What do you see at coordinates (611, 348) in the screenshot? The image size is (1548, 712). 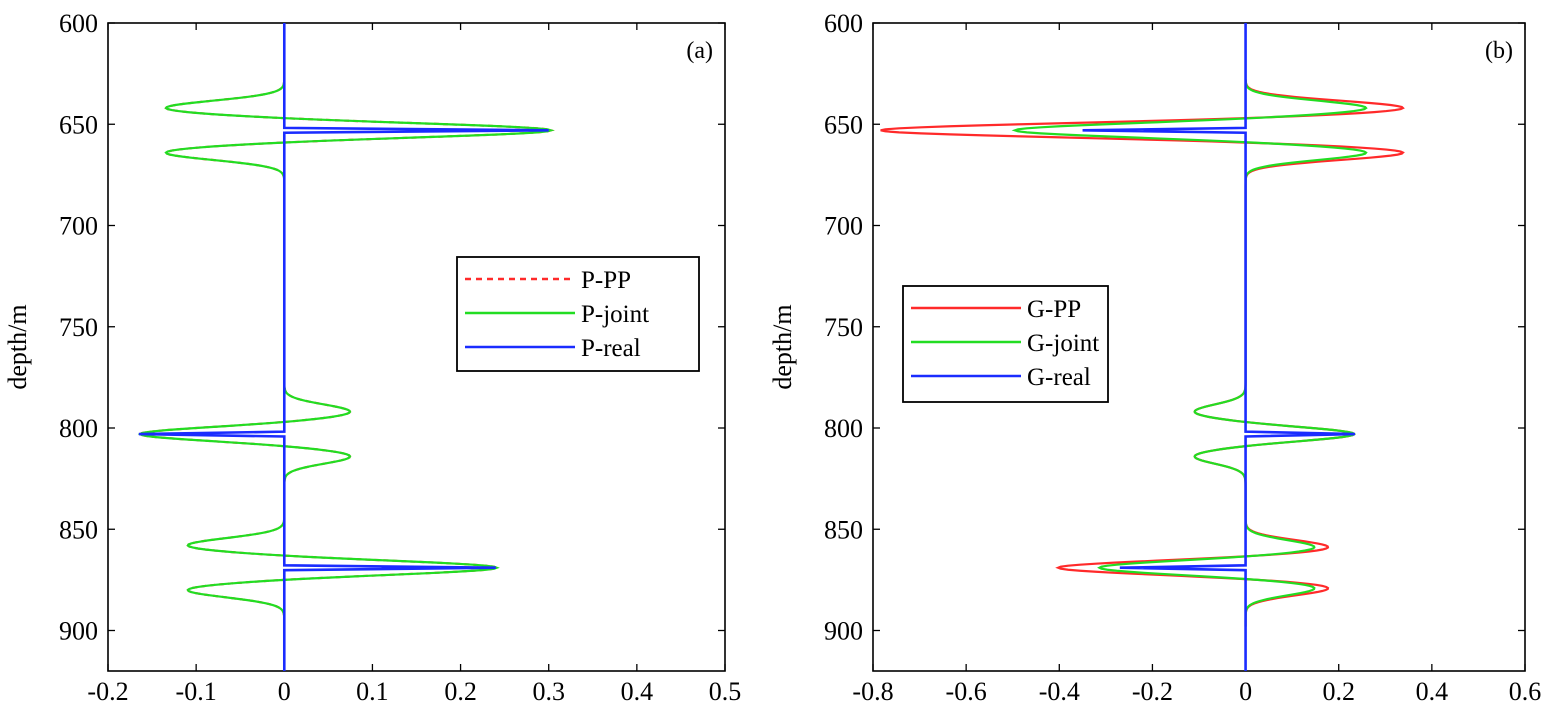 I see `legend-label-p-real: P-real` at bounding box center [611, 348].